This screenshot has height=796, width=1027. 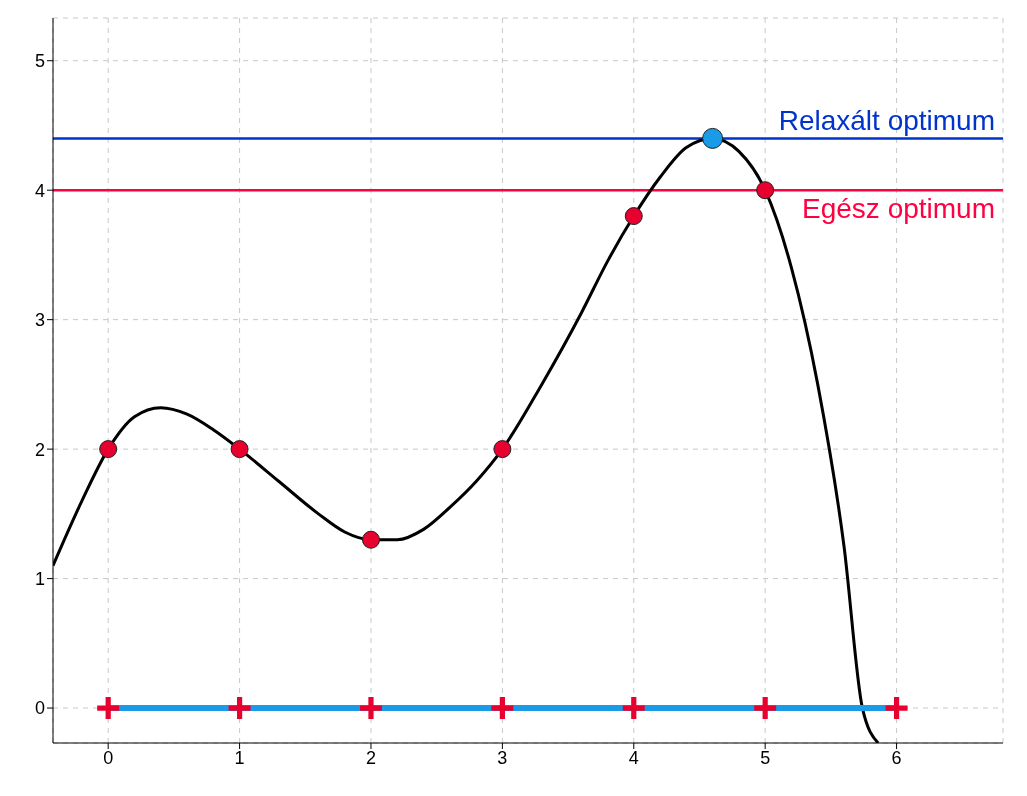 What do you see at coordinates (896, 757) in the screenshot?
I see `x-tick-label: 6` at bounding box center [896, 757].